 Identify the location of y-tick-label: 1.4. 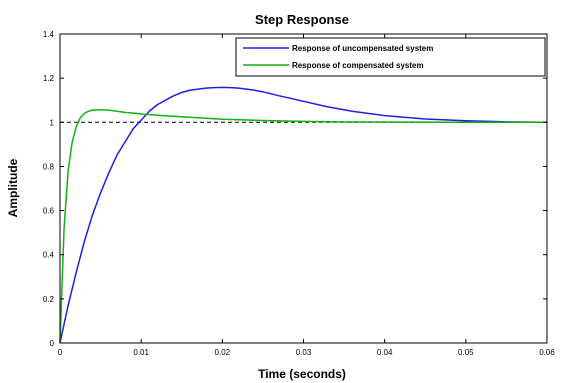
(49, 34).